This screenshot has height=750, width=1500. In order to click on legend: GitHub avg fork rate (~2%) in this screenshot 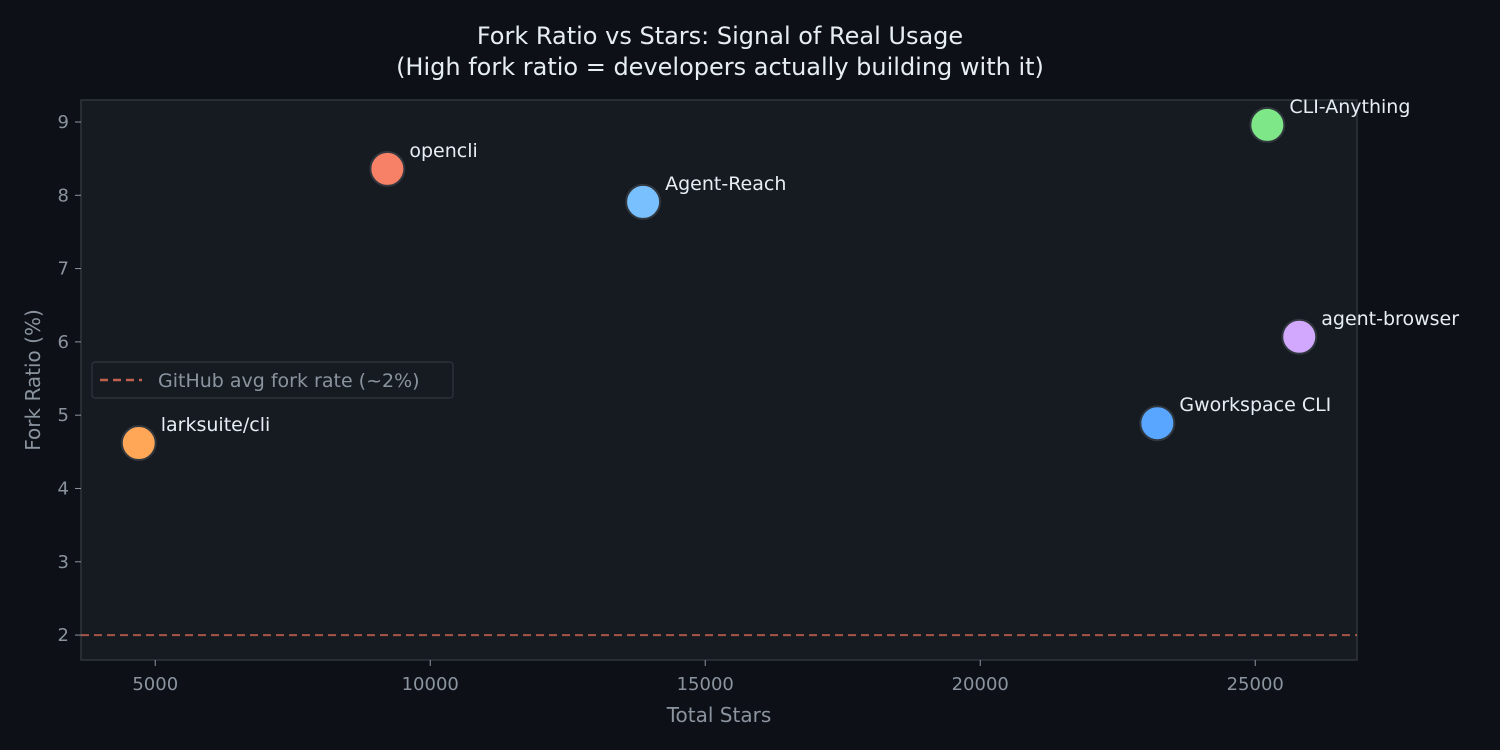, I will do `click(272, 380)`.